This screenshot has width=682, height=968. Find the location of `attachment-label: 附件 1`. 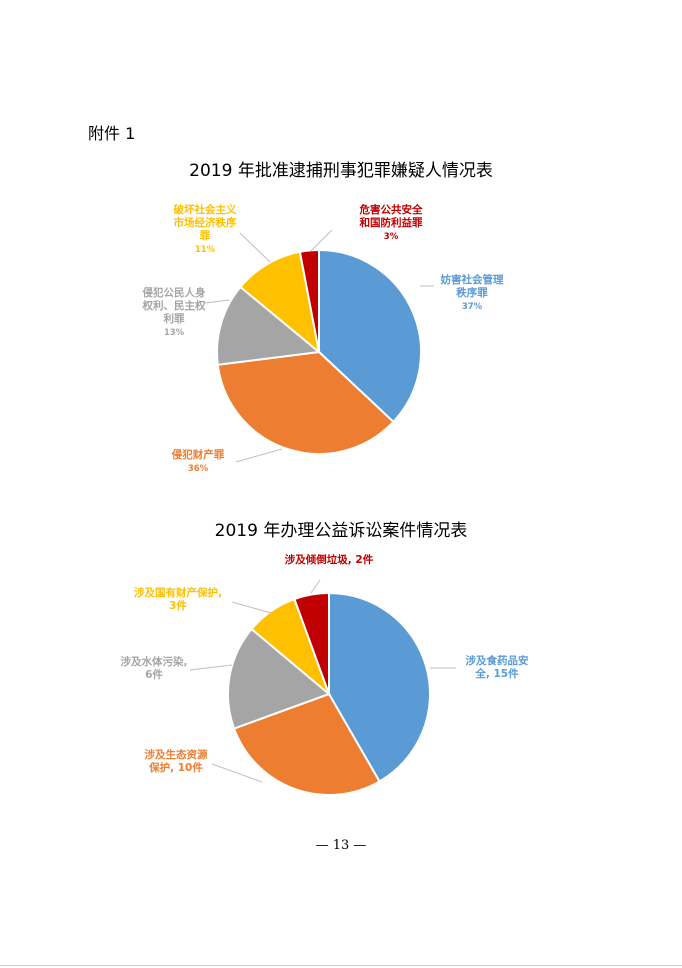

attachment-label: 附件 1 is located at coordinates (112, 133).